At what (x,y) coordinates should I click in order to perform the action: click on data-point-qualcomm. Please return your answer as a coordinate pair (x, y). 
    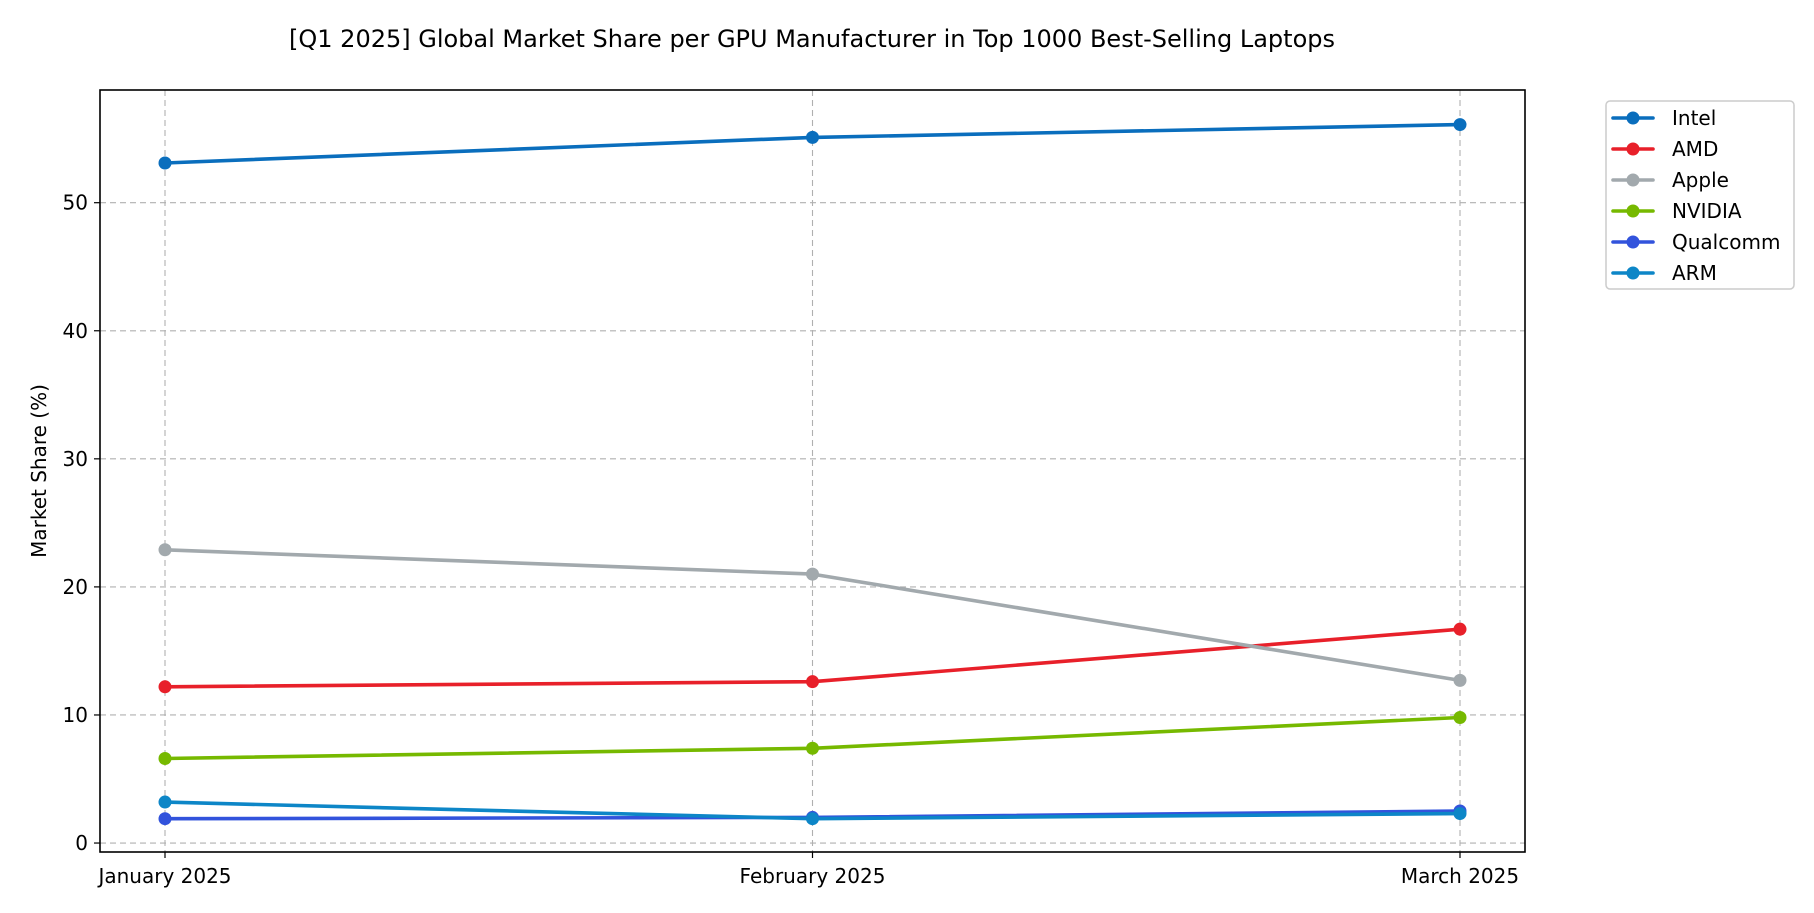
    Looking at the image, I should click on (165, 819).